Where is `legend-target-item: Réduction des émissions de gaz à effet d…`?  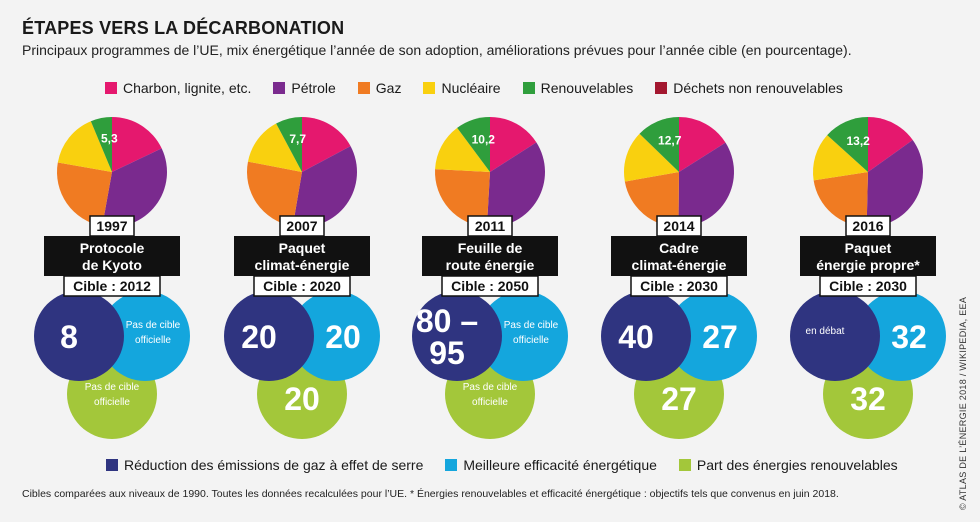
legend-target-item: Réduction des émissions de gaz à effet d… is located at coordinates (264, 465).